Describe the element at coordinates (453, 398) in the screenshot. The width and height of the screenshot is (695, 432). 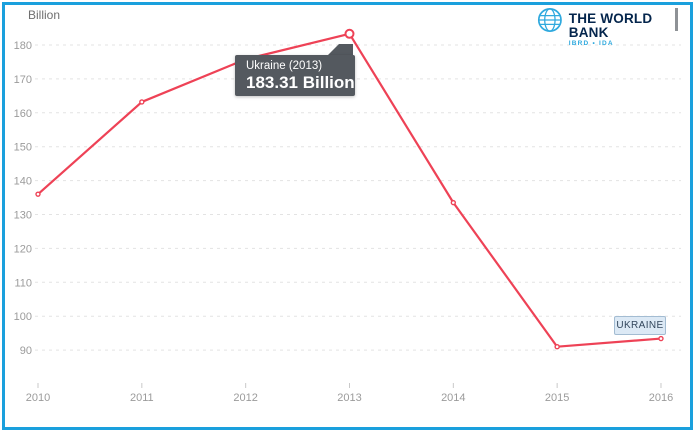
I see `x-axis-label-2014: 2014` at that location.